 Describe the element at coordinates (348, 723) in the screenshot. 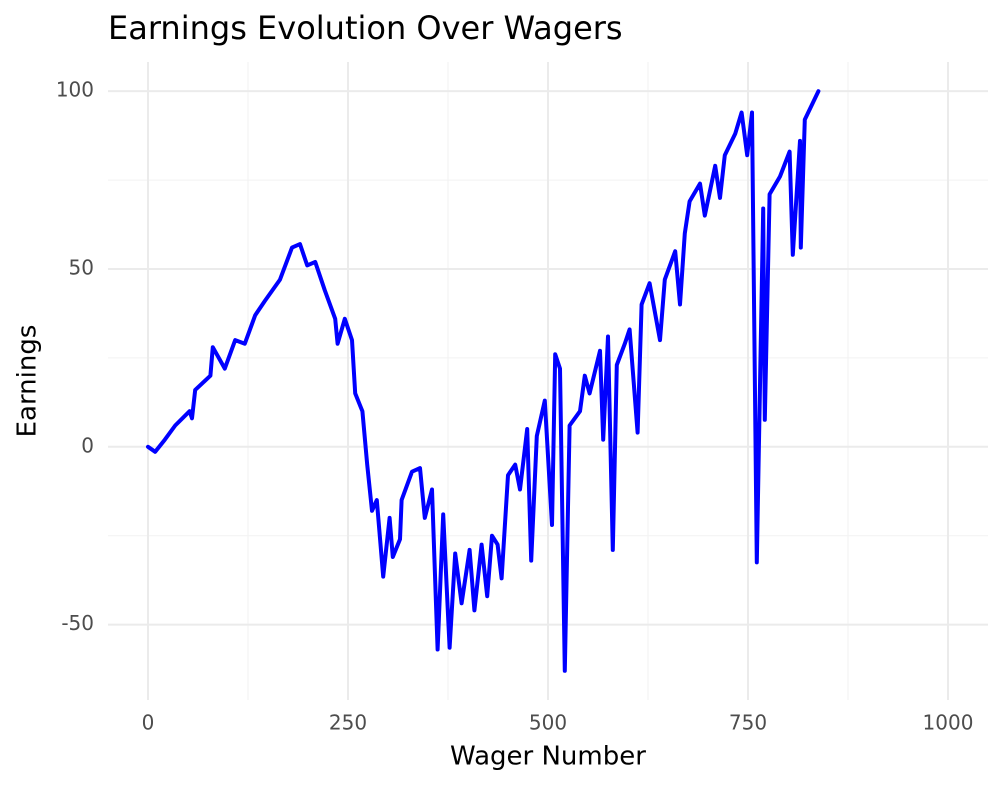

I see `x-tick-label: 250` at that location.